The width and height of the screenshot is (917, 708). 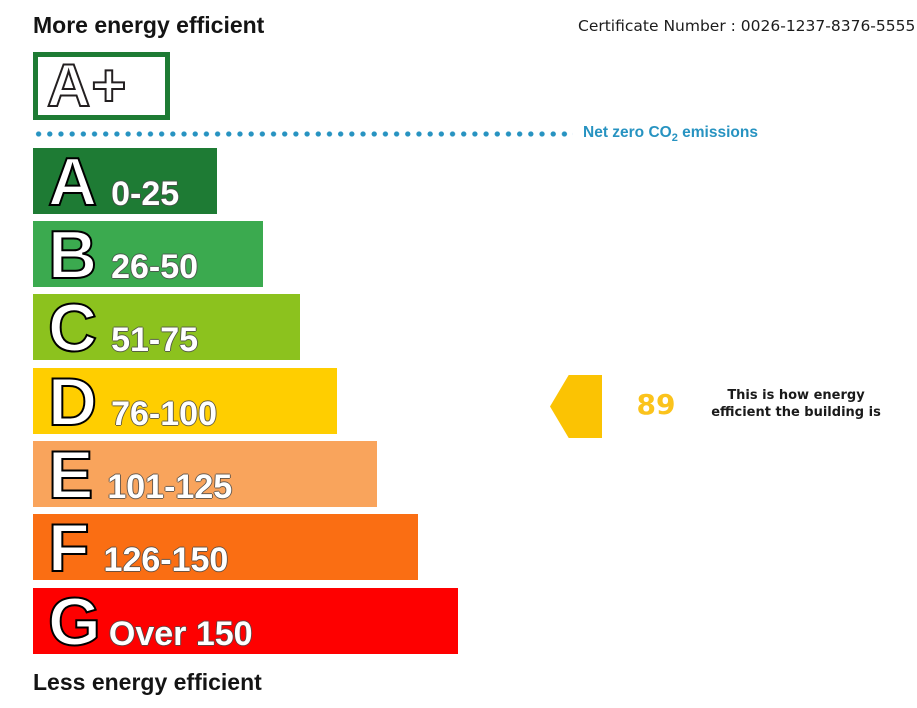 What do you see at coordinates (303, 134) in the screenshot?
I see `net-zero-dotted-line` at bounding box center [303, 134].